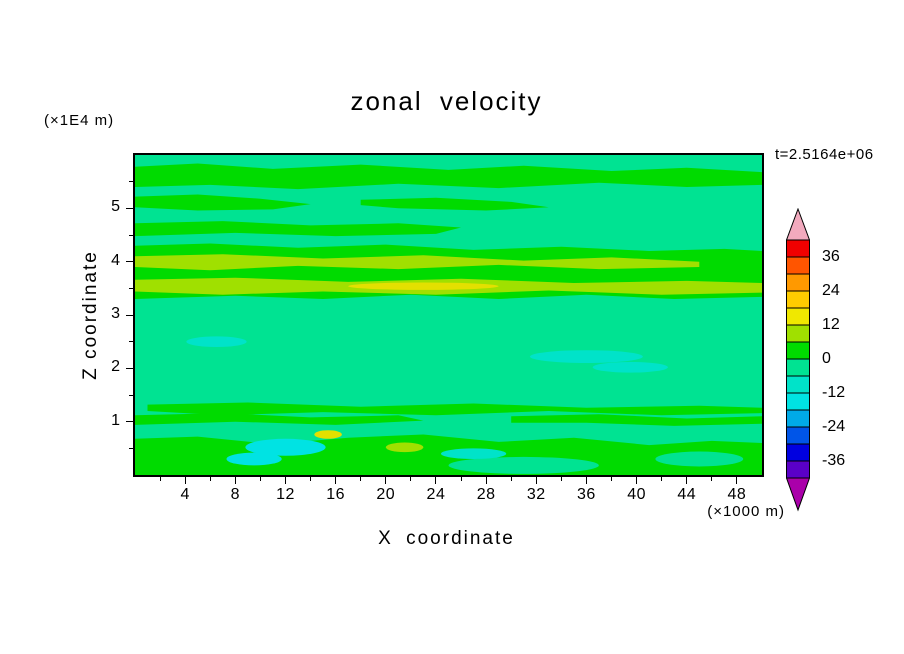 The image size is (904, 654). I want to click on y-tick-label: 5, so click(115, 207).